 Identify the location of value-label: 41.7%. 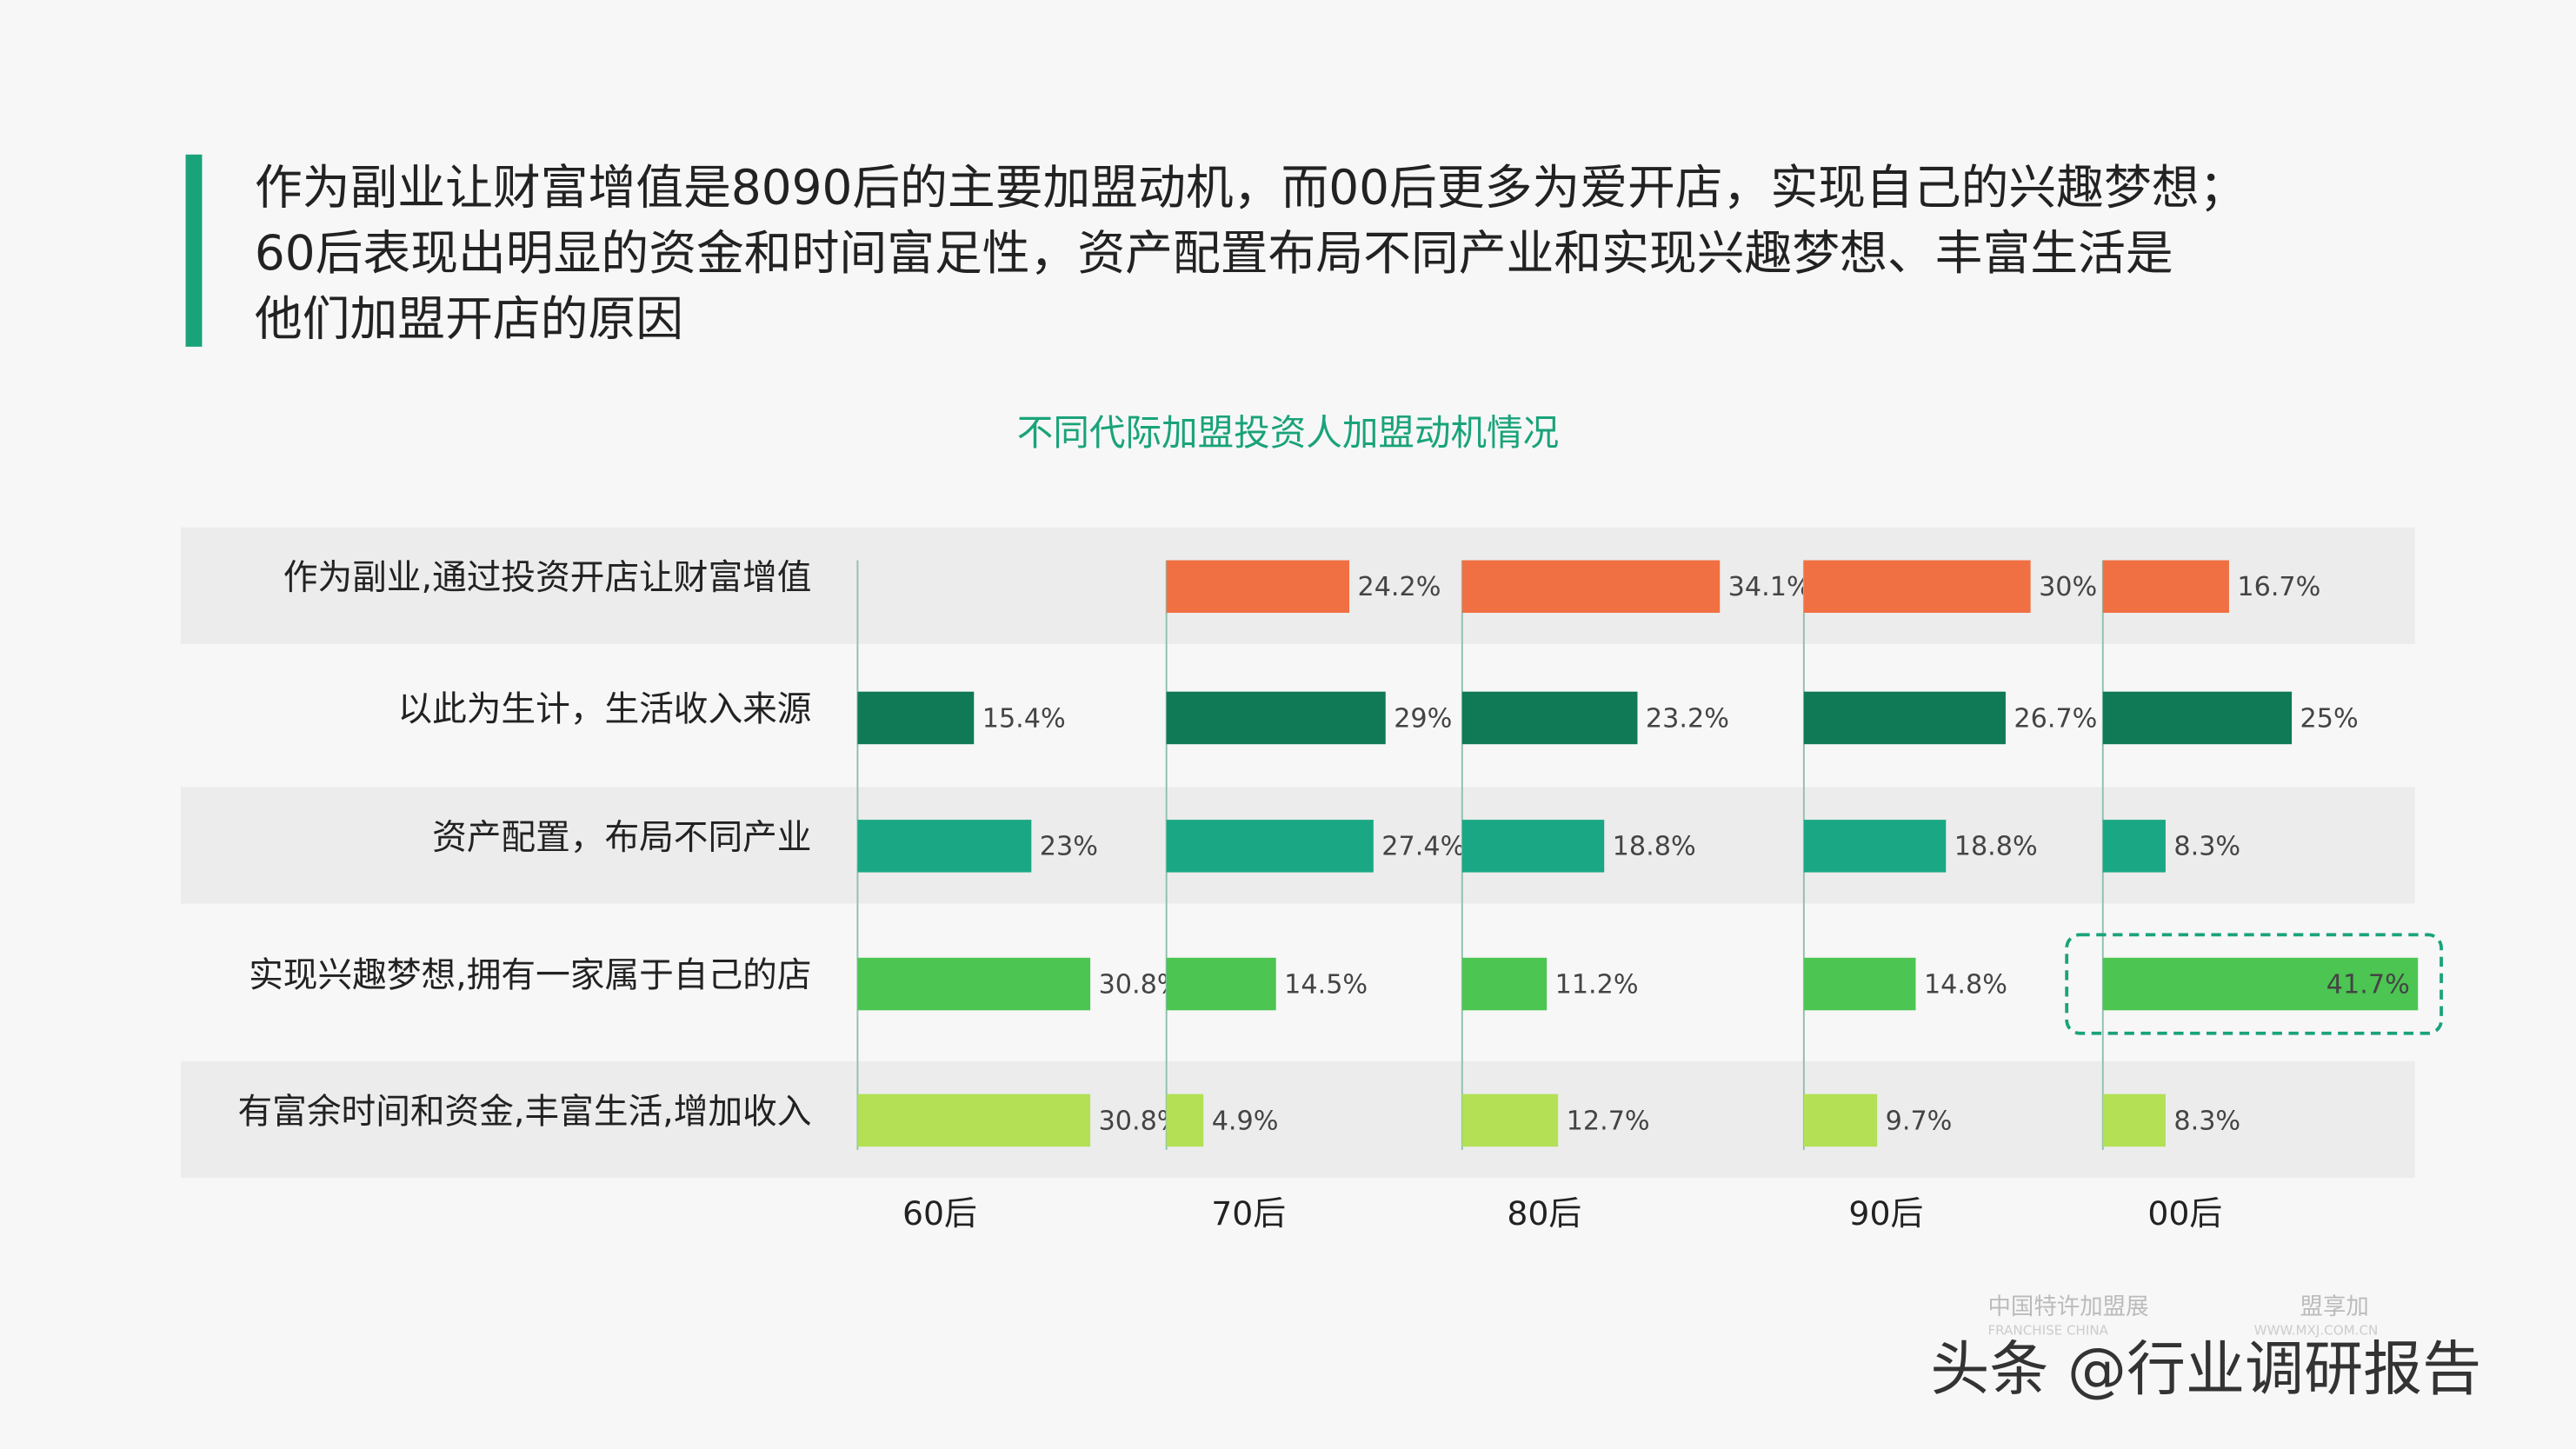
(2368, 984).